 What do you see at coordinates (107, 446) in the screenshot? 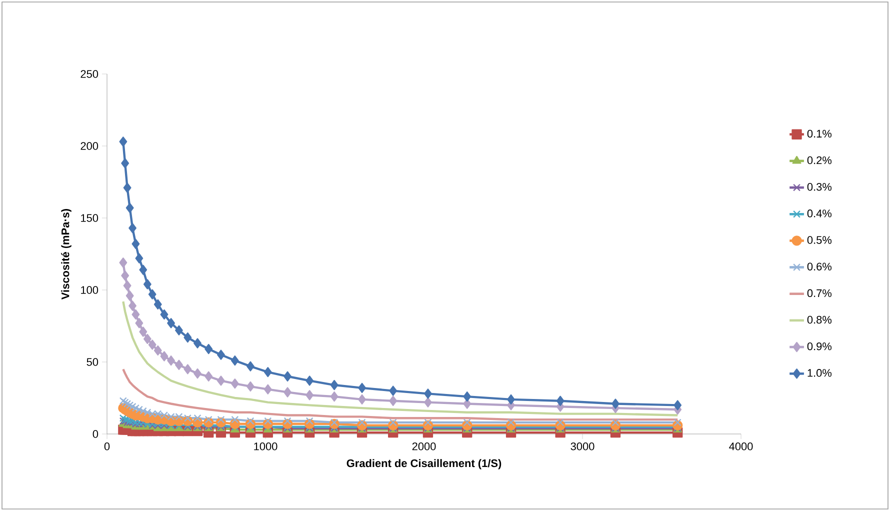
I see `x-tick-label: 0` at bounding box center [107, 446].